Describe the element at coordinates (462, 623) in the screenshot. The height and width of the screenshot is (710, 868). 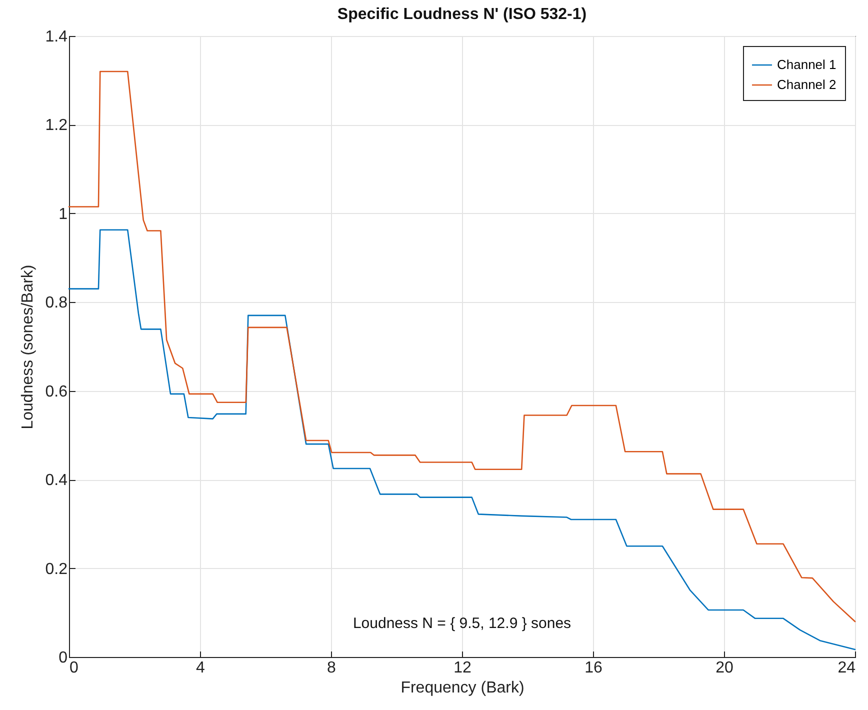
I see `annotation: Loudness N = { 9.5, 12.9 } sones` at that location.